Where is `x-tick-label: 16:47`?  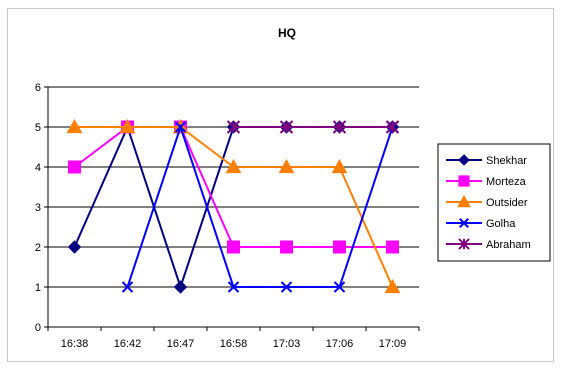 x-tick-label: 16:47 is located at coordinates (181, 344).